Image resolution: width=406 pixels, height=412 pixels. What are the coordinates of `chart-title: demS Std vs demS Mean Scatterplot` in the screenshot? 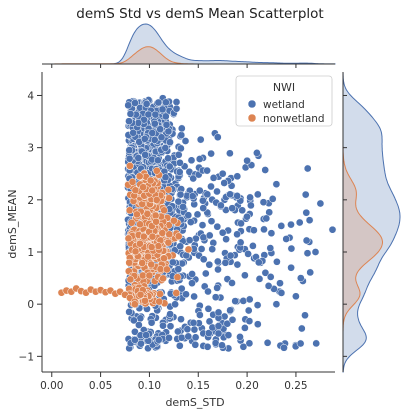 It's located at (199, 14).